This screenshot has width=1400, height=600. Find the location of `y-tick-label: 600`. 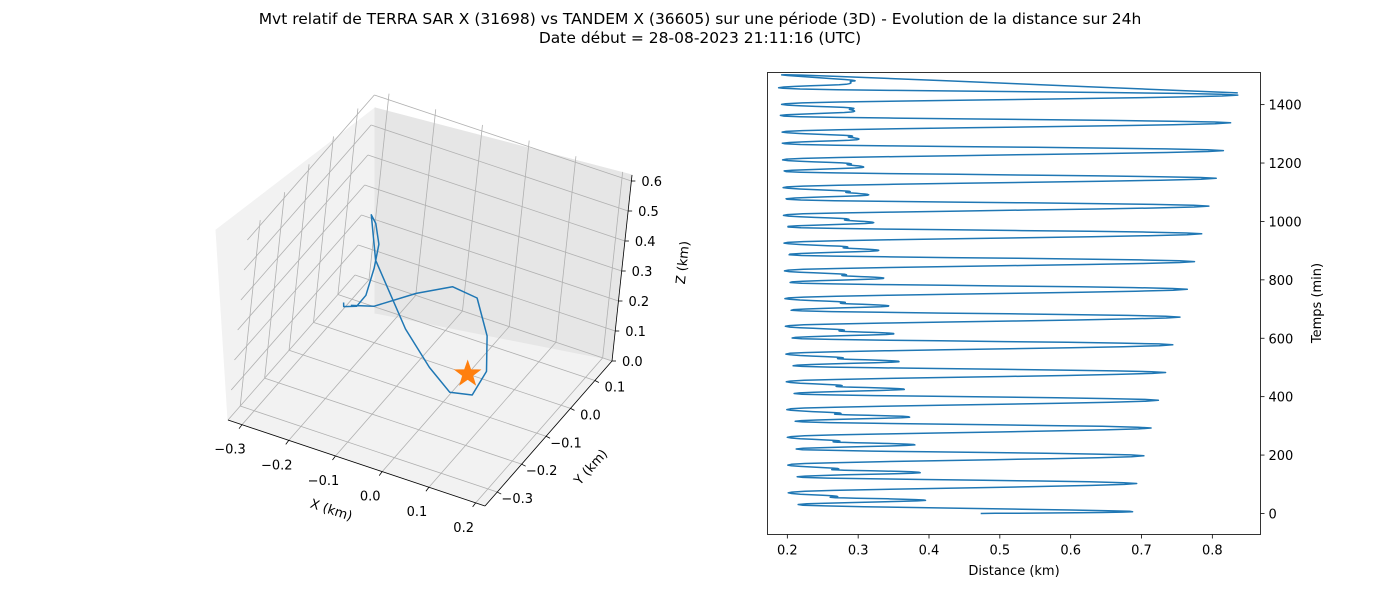

y-tick-label: 600 is located at coordinates (1281, 339).